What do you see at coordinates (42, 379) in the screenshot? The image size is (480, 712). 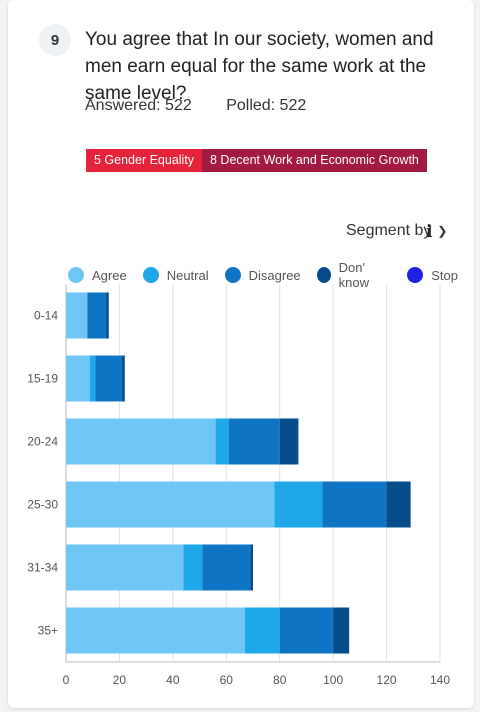 I see `y-tick-label: 15-19` at bounding box center [42, 379].